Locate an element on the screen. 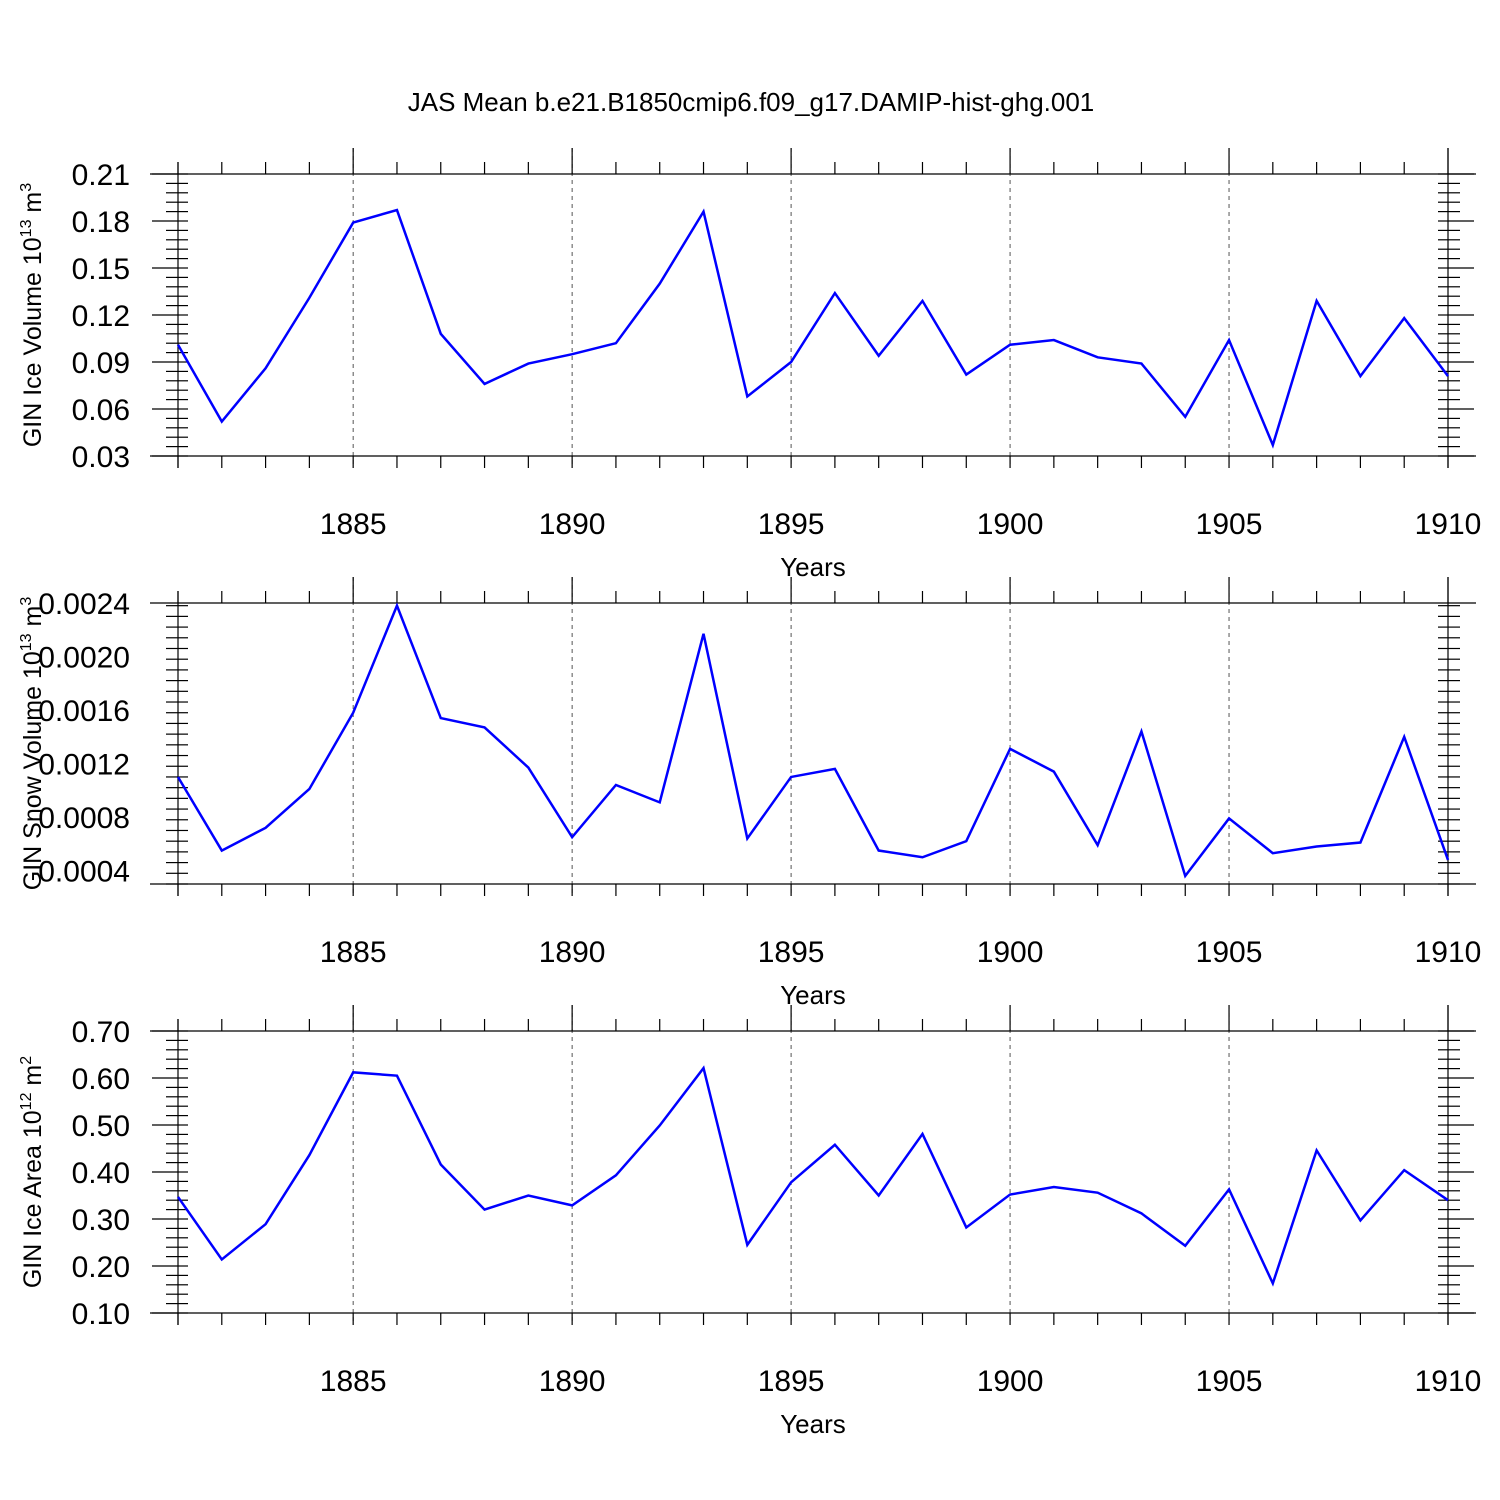 This screenshot has height=1500, width=1500. y-tick-label: 0.20 is located at coordinates (101, 1267).